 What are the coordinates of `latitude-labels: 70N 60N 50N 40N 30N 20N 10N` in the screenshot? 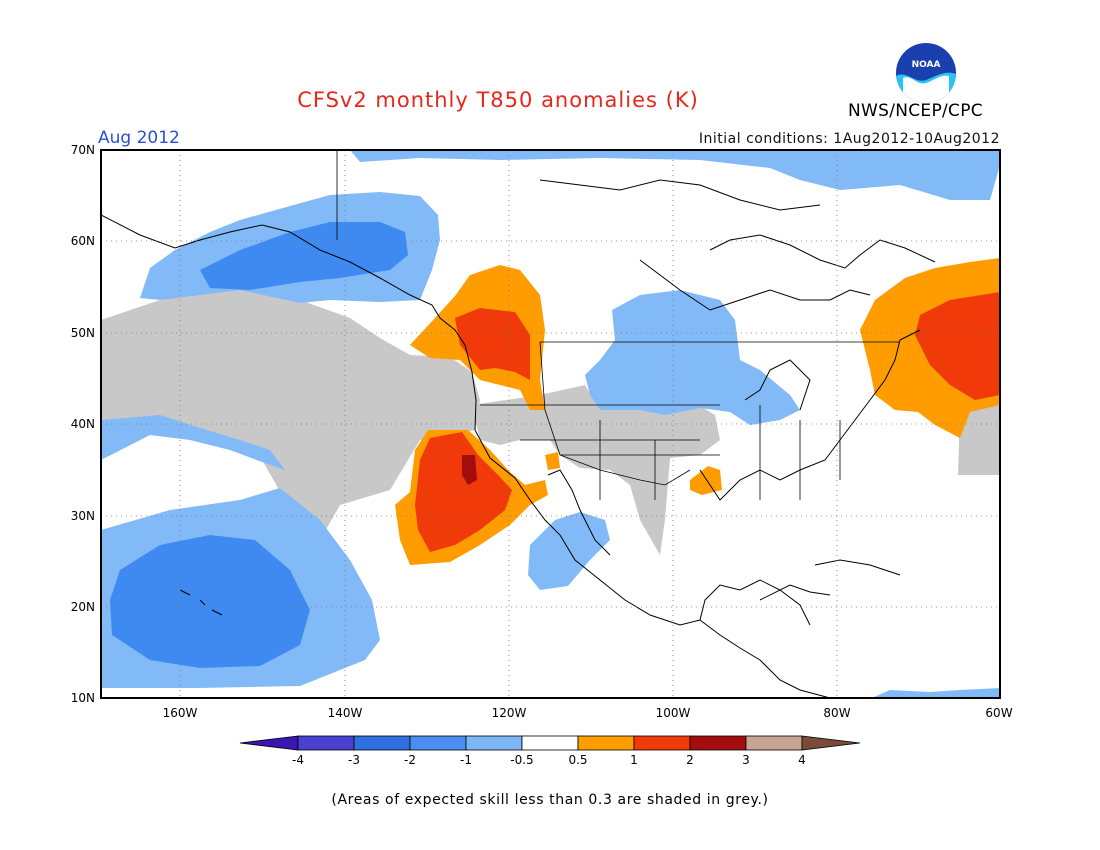 It's located at (83, 424).